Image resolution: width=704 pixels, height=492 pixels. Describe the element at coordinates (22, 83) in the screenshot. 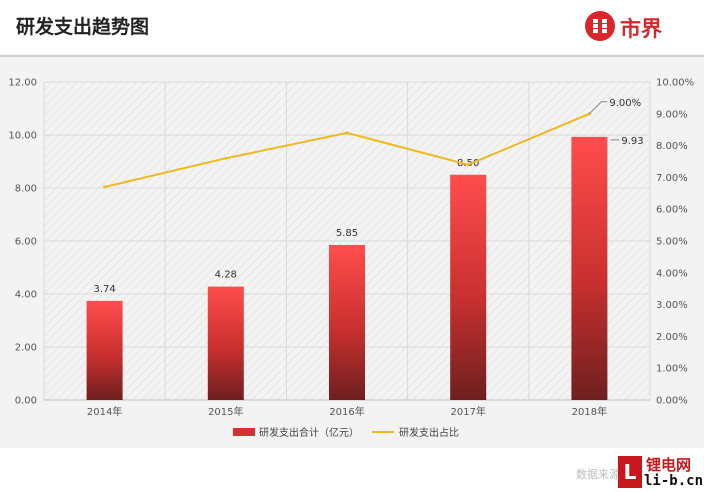

I see `y-tick-label: 12.00` at that location.